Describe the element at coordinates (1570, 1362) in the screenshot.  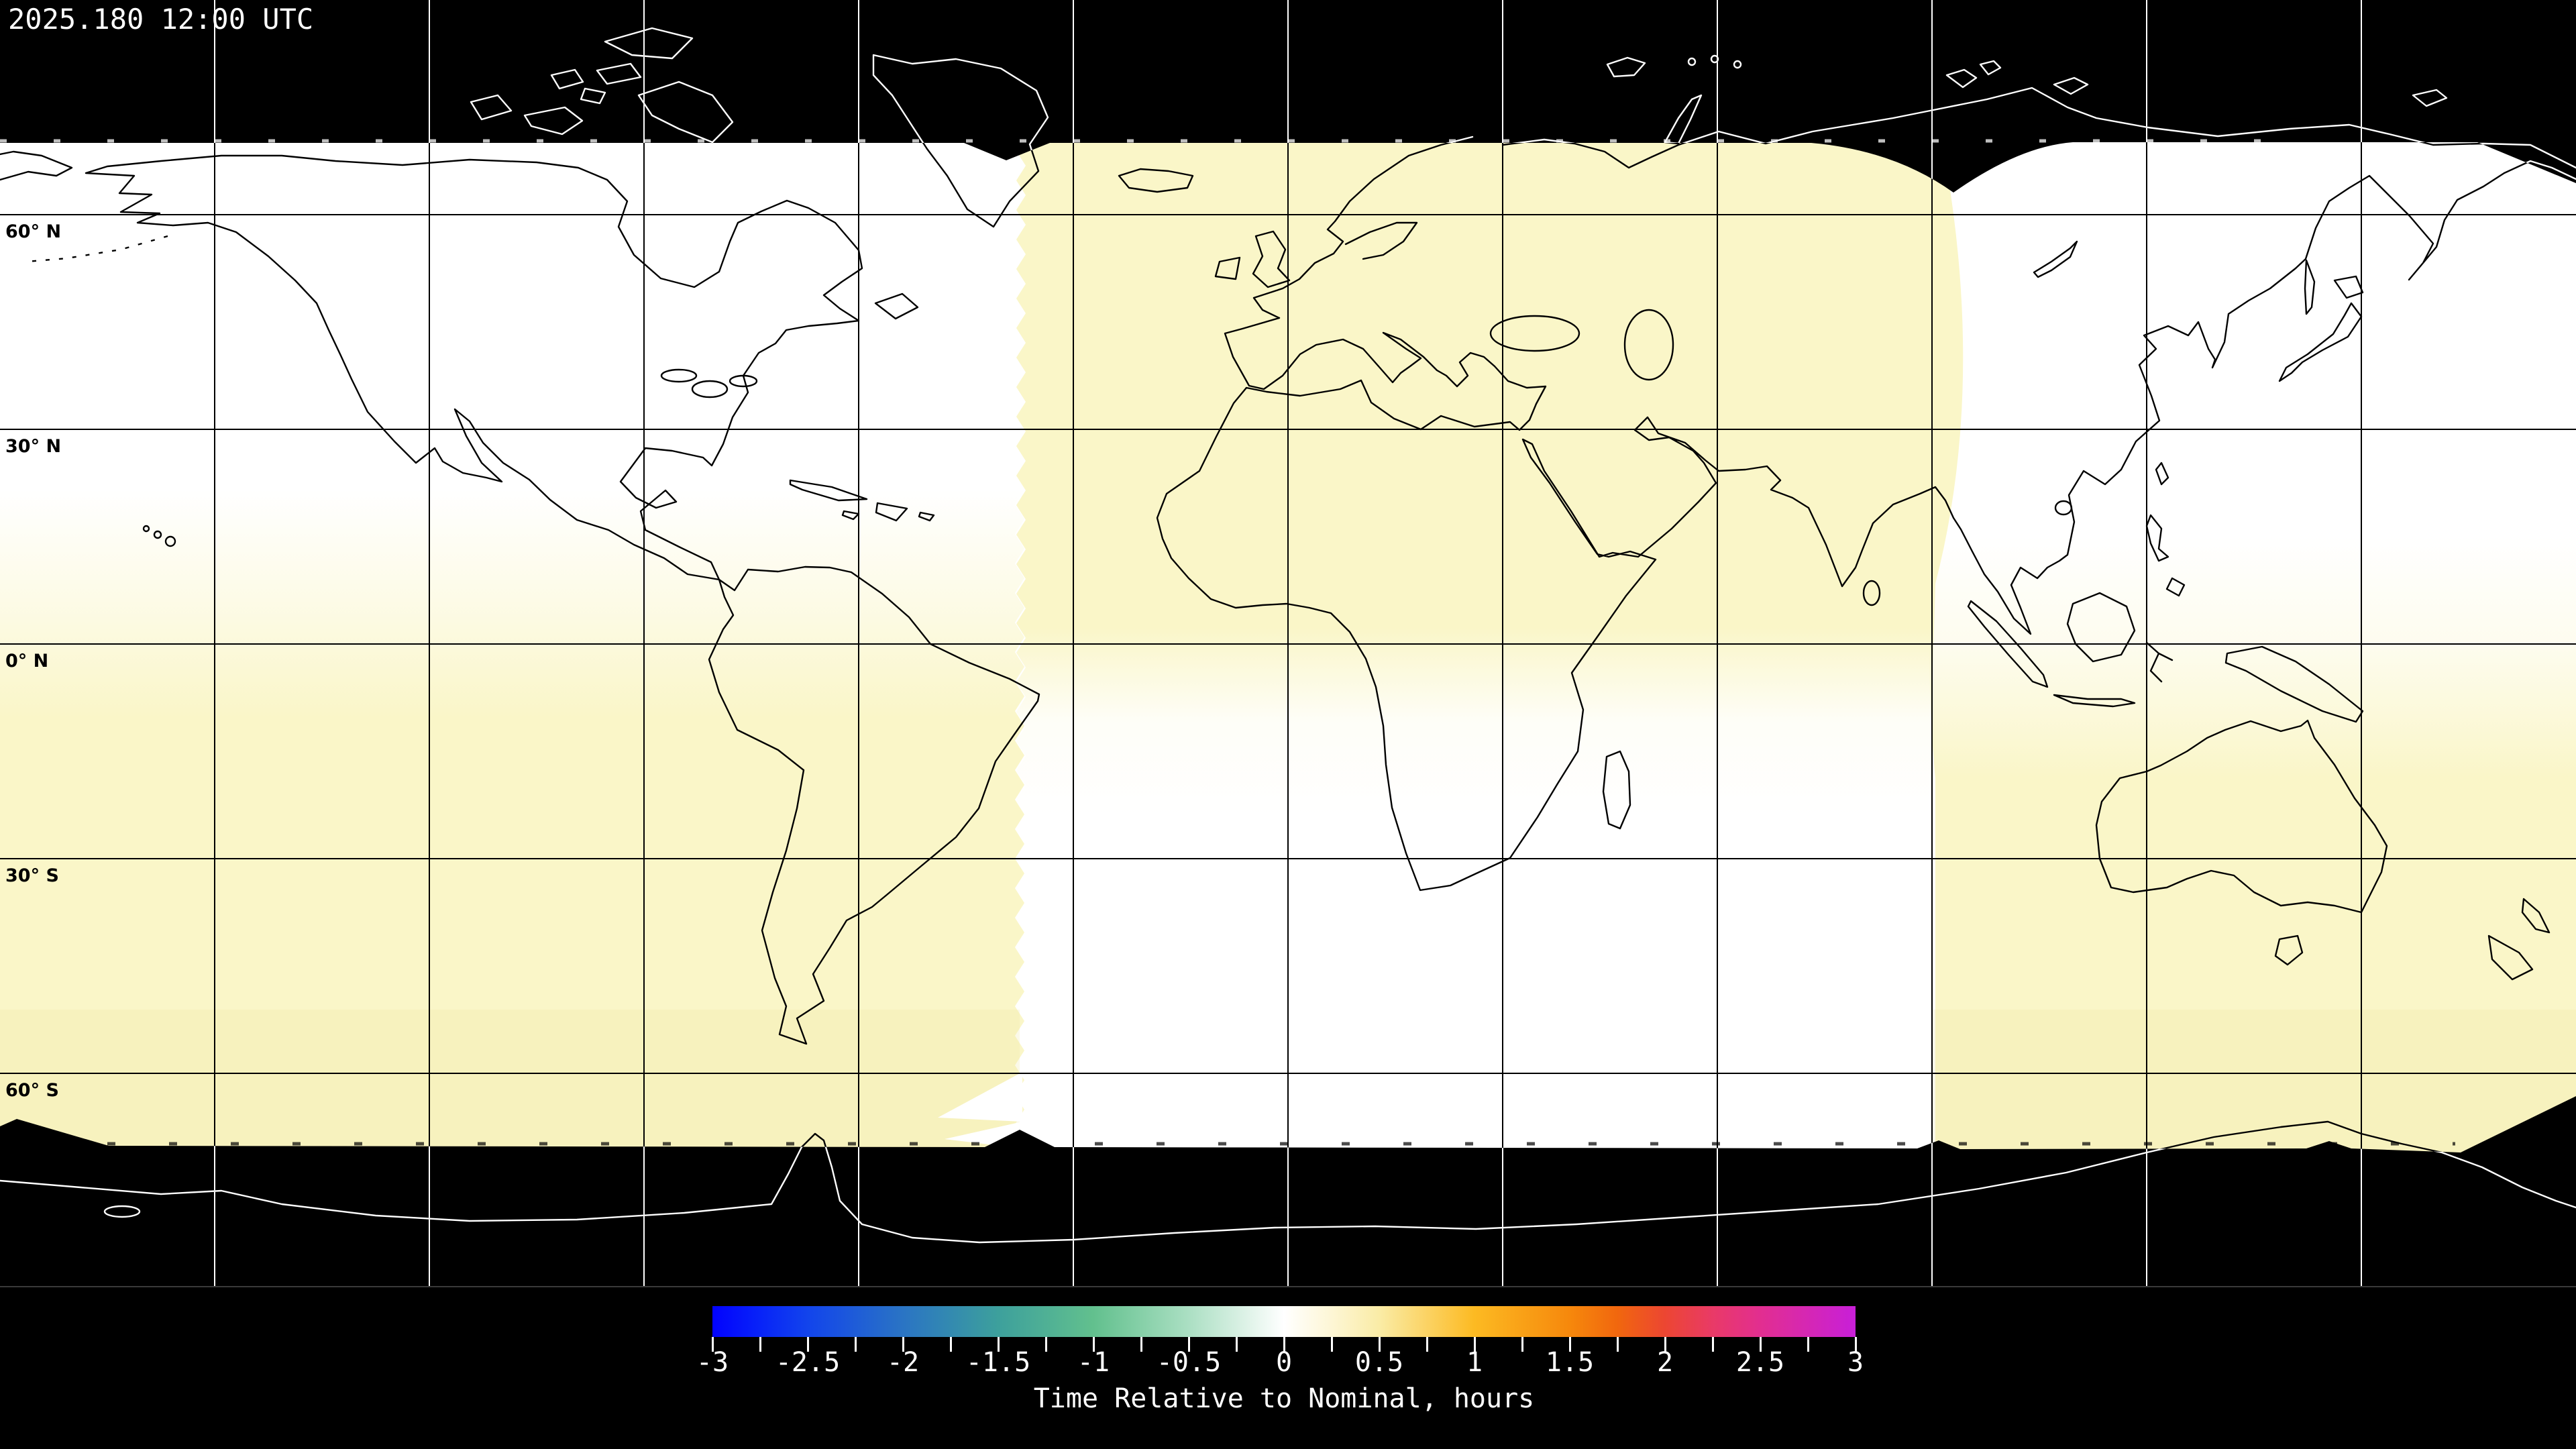
I see `colorbar-tick-label: 1.5` at that location.